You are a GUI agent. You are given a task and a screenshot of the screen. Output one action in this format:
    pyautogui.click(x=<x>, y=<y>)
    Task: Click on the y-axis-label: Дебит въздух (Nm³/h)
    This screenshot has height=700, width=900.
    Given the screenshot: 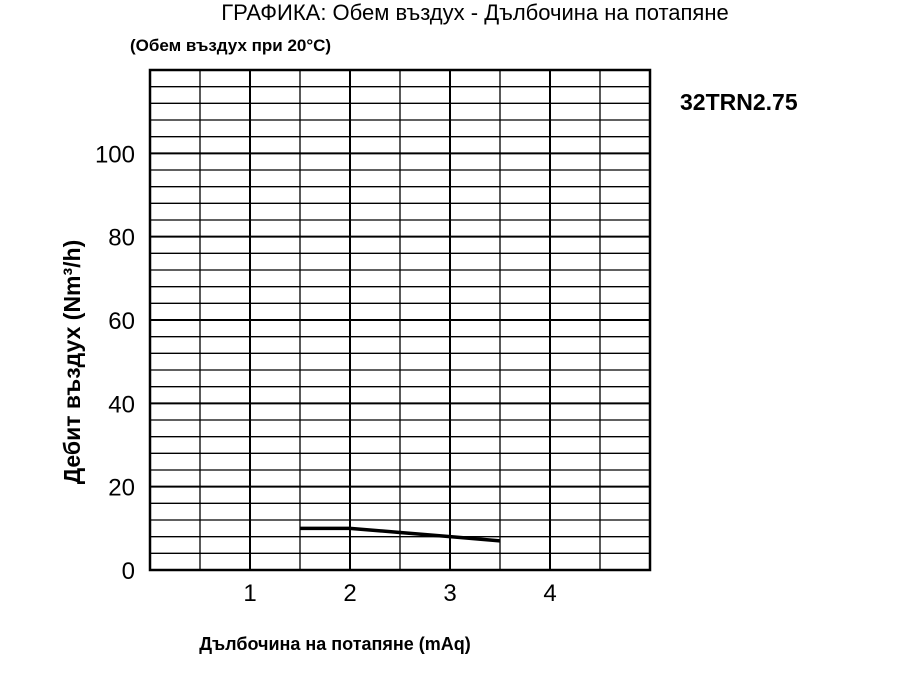 What is the action you would take?
    pyautogui.click(x=72, y=362)
    